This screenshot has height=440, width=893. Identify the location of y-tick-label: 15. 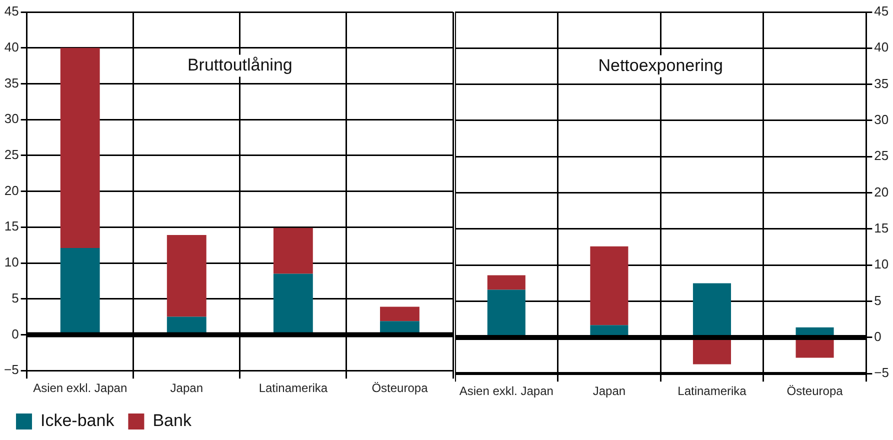
(11, 226).